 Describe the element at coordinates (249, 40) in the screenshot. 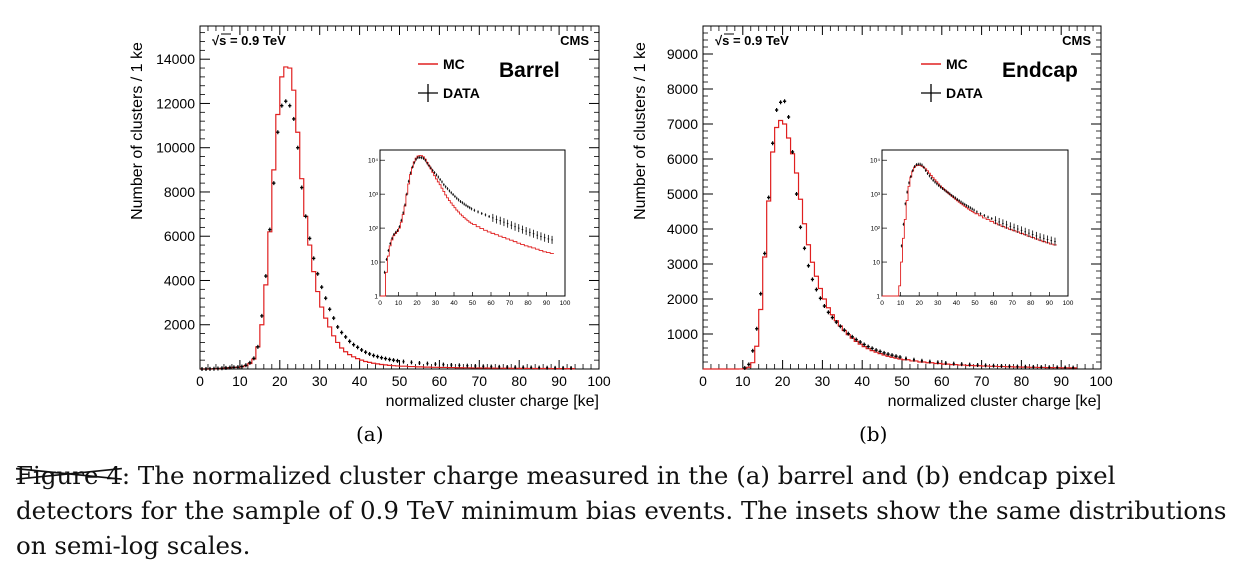

I see `energy-label: √s = 0.9 TeV` at that location.